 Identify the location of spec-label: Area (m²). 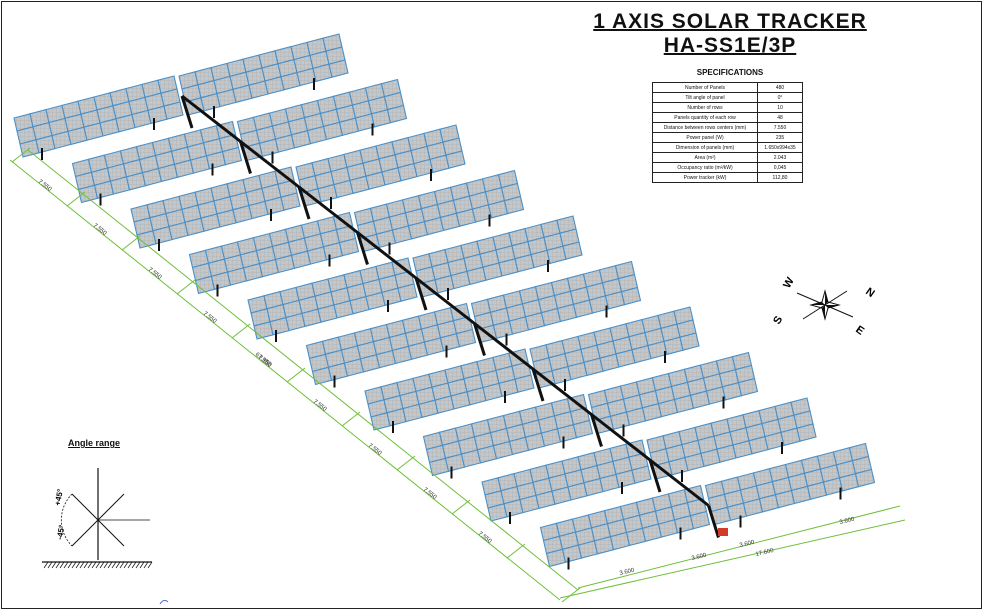
(705, 157).